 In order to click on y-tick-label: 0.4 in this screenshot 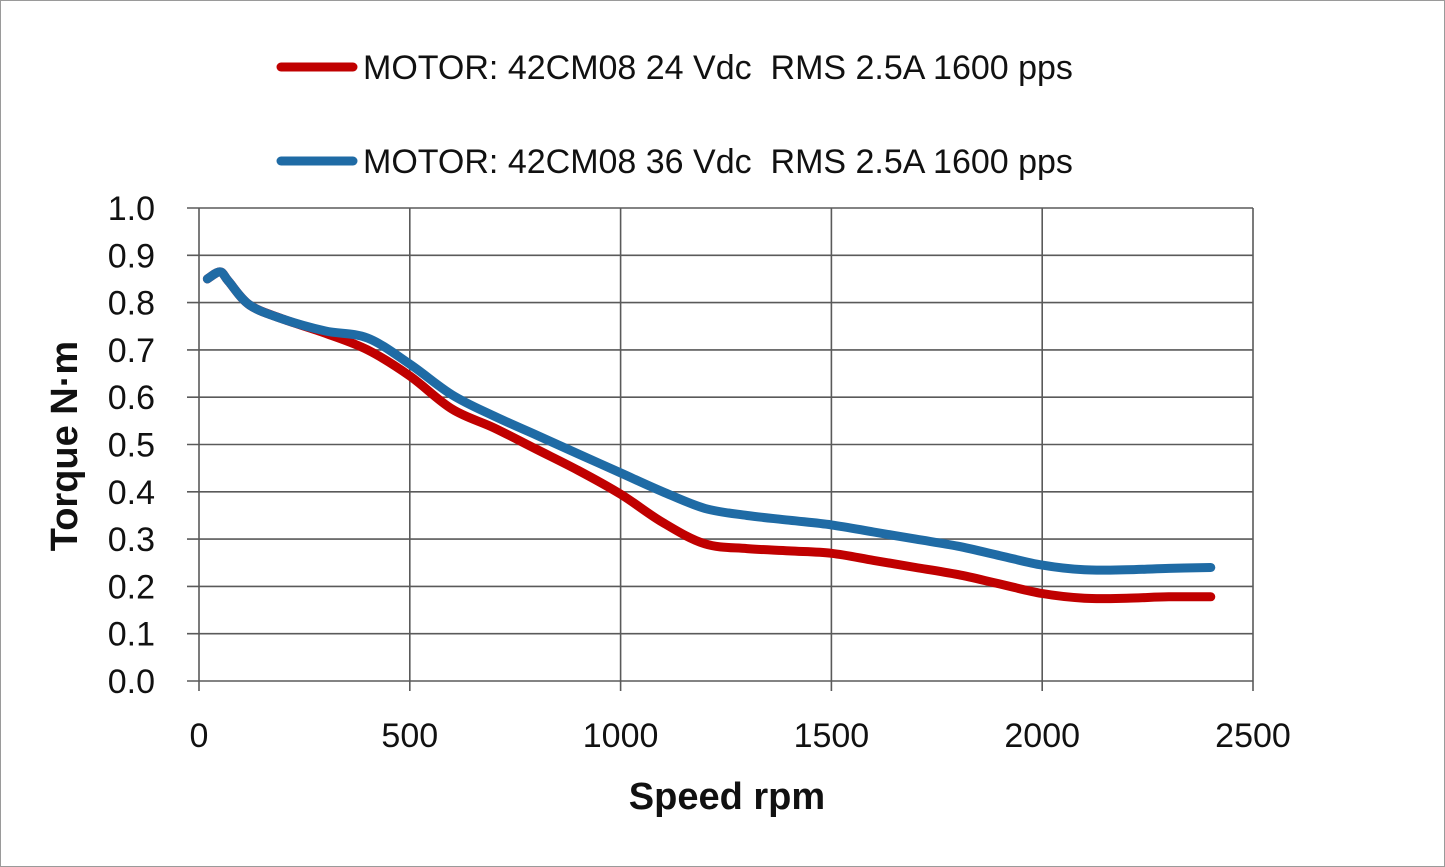, I will do `click(131, 493)`.